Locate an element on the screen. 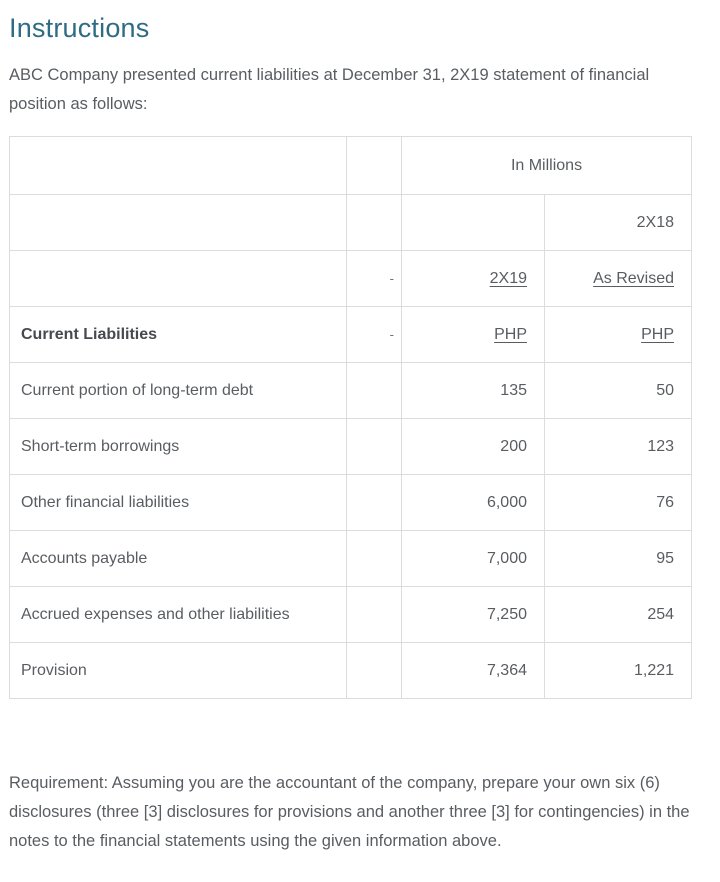 The height and width of the screenshot is (882, 720). table-row: Other financial liabilities 6,000 76 is located at coordinates (351, 502).